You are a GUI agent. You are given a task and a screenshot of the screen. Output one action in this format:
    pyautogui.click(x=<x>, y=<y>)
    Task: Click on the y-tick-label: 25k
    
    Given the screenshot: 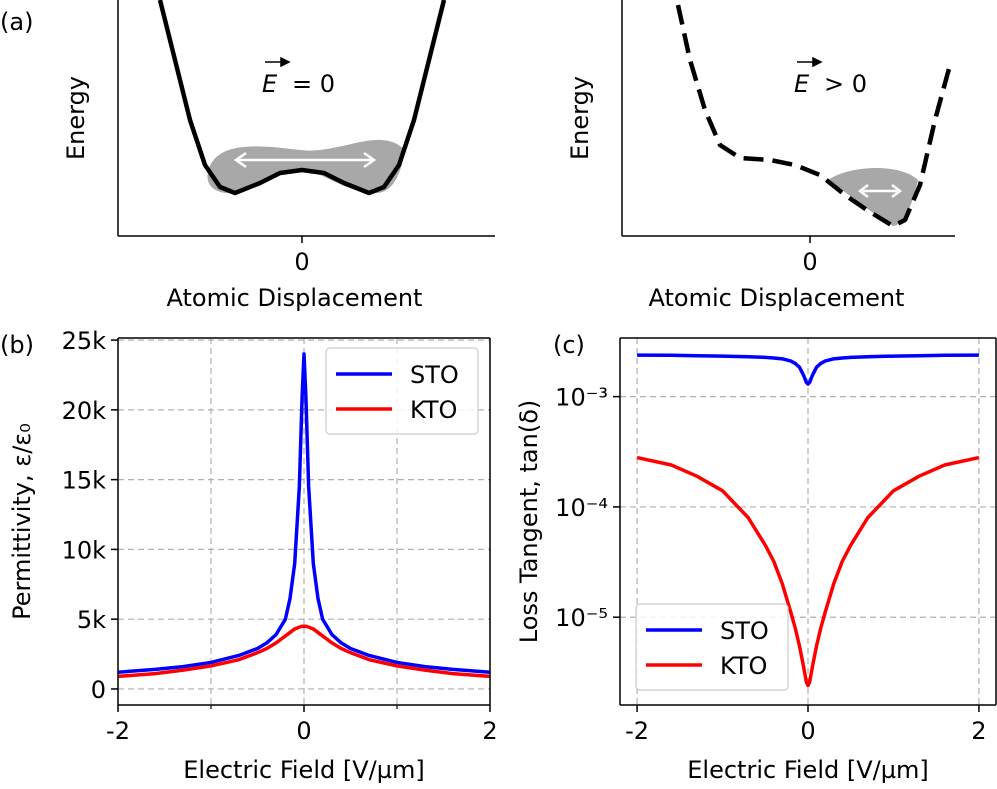 What is the action you would take?
    pyautogui.click(x=84, y=341)
    